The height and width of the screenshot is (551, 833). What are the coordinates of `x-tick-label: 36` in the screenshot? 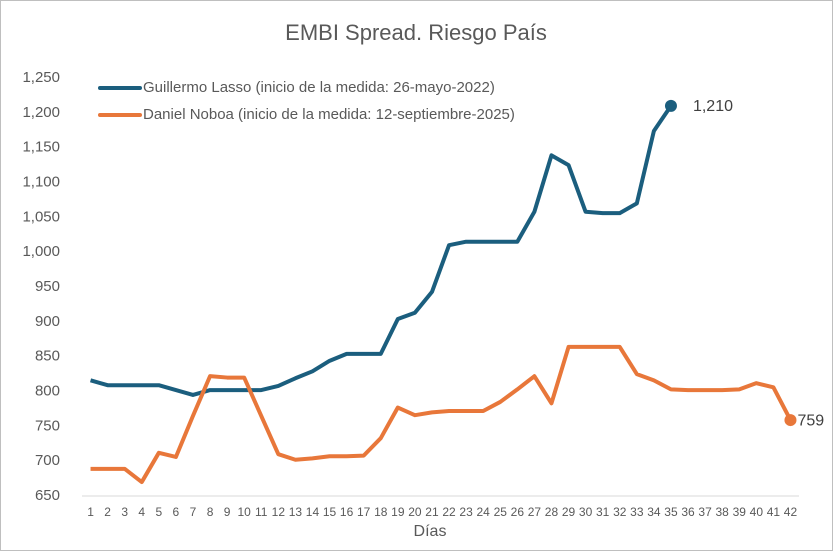 It's located at (688, 512).